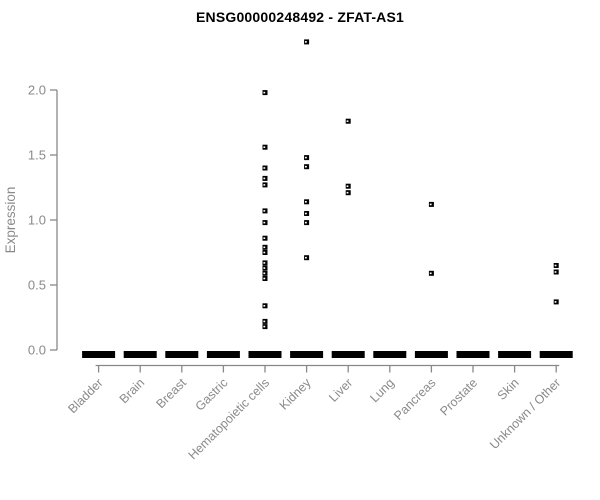  I want to click on x-axis-category-label: Bladder, so click(85, 396).